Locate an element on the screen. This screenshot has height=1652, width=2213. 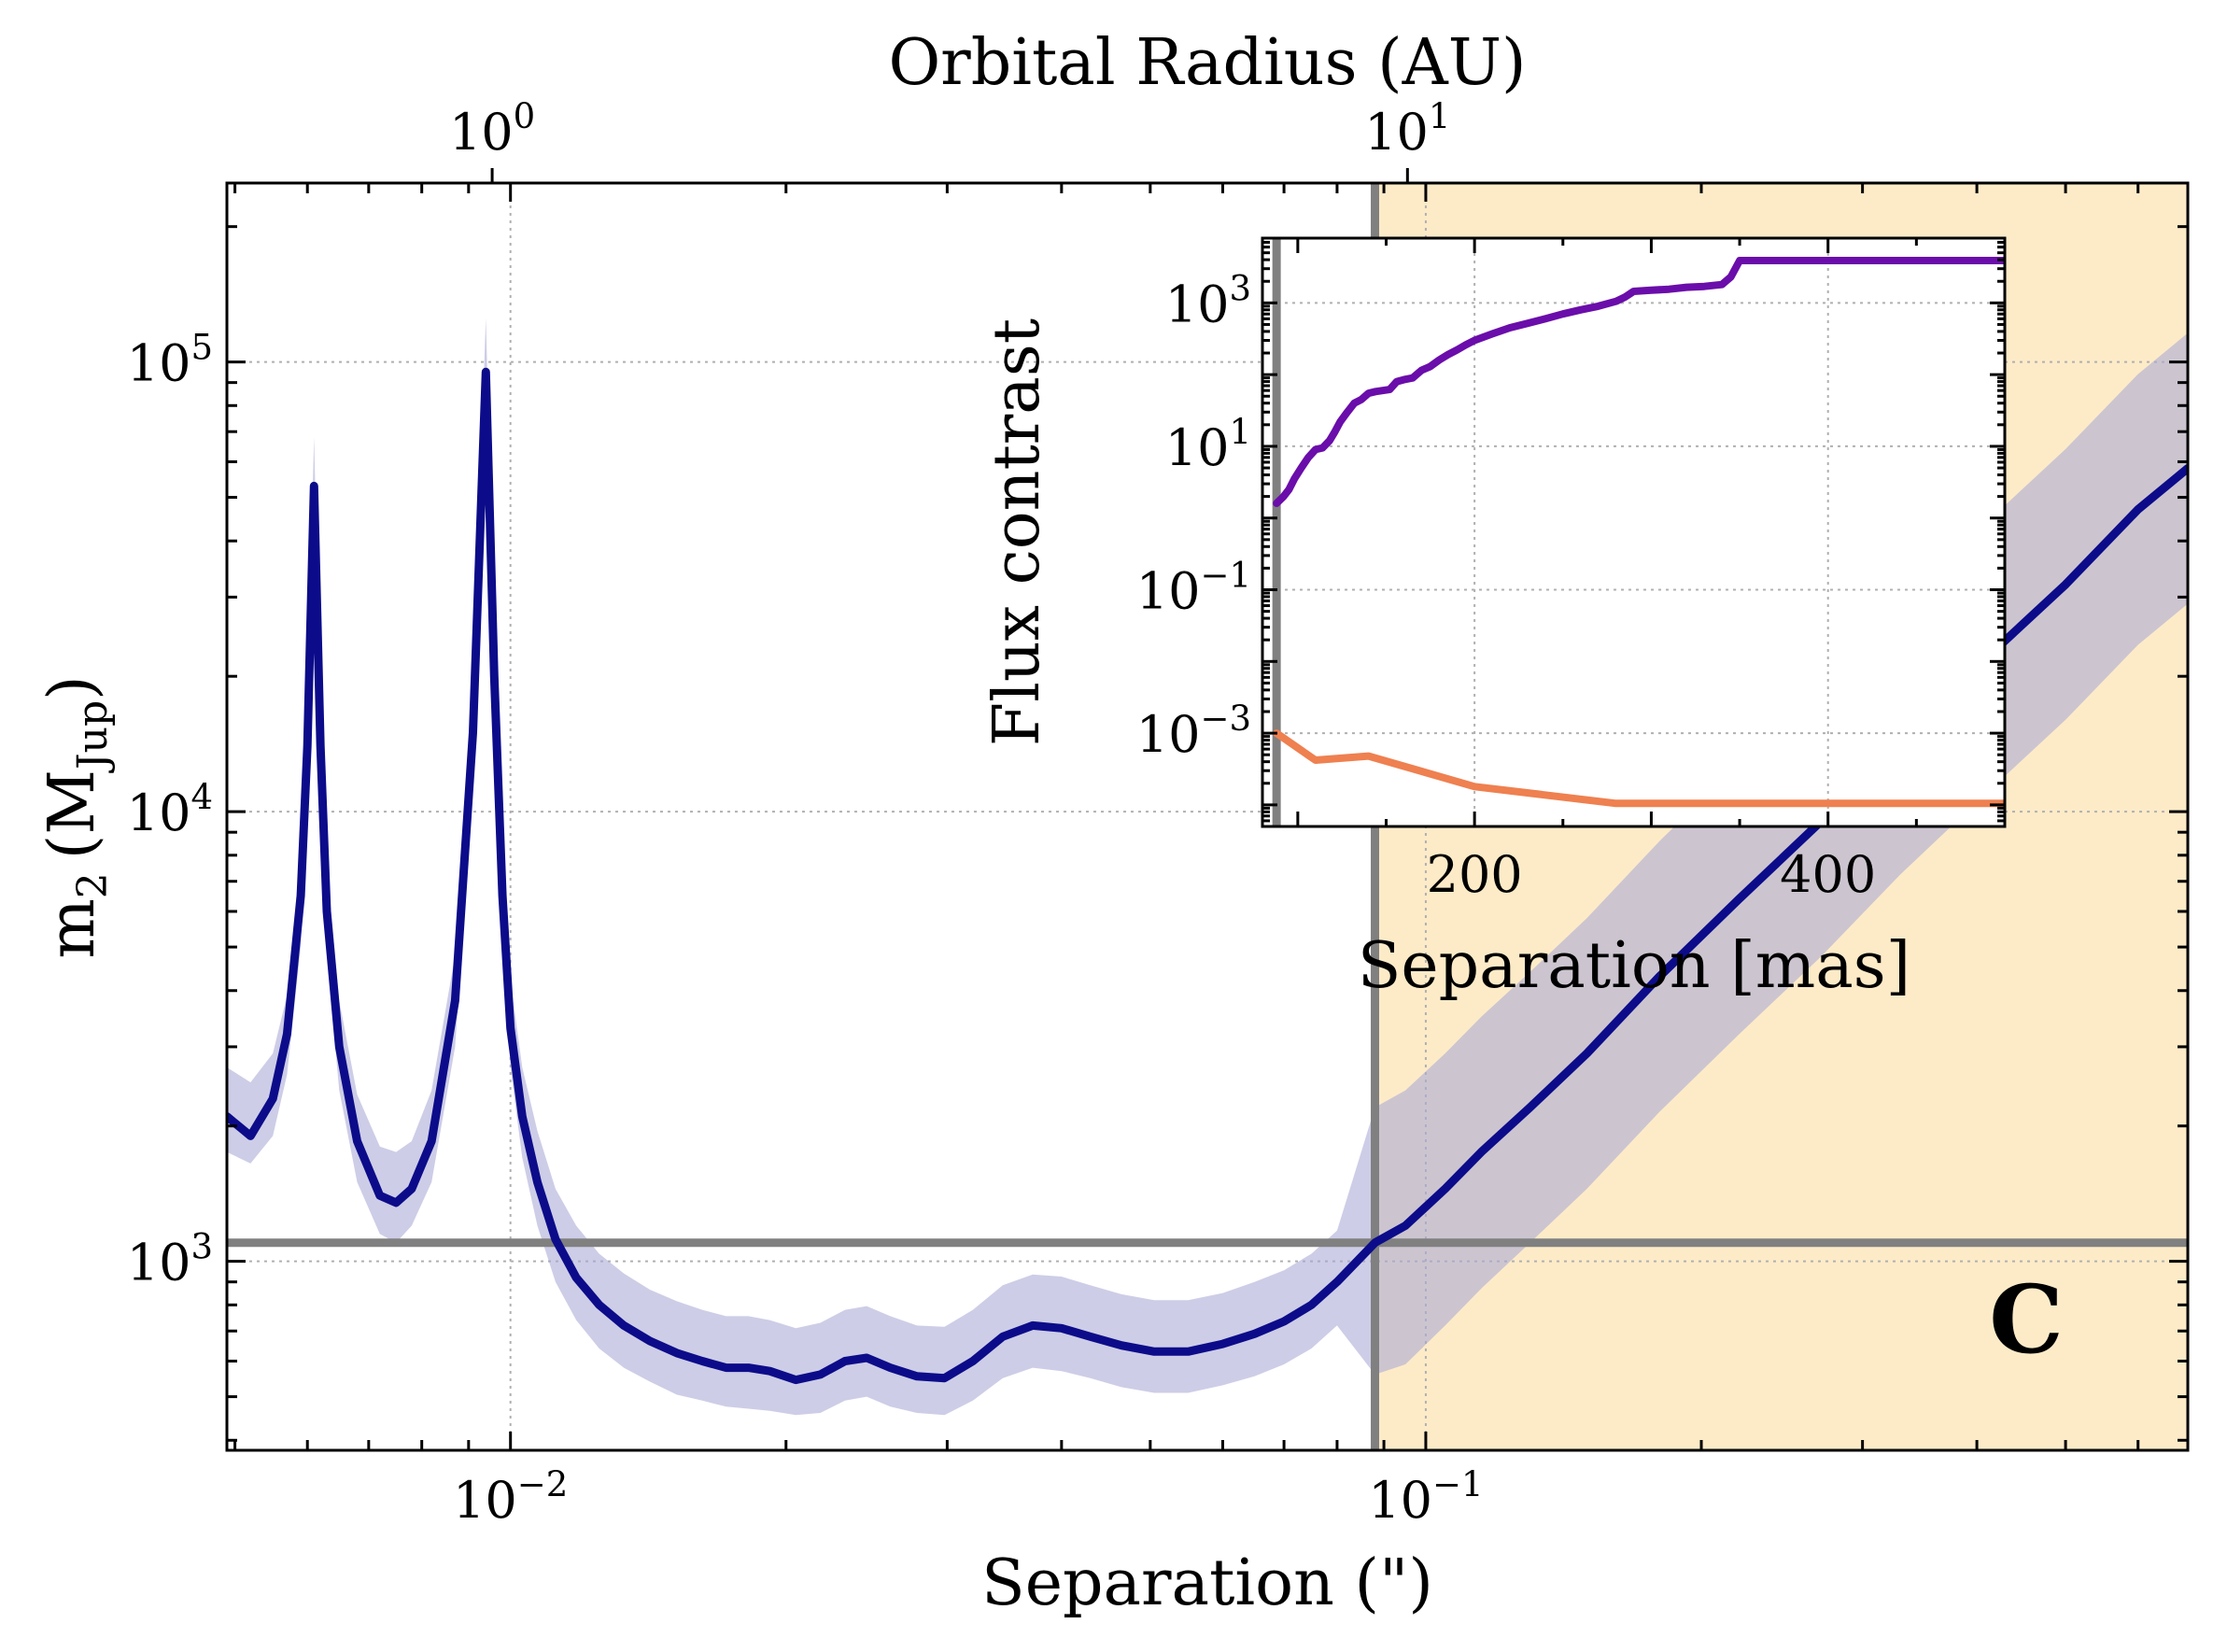
y-axis-label-sub: 2 is located at coordinates (93, 885).